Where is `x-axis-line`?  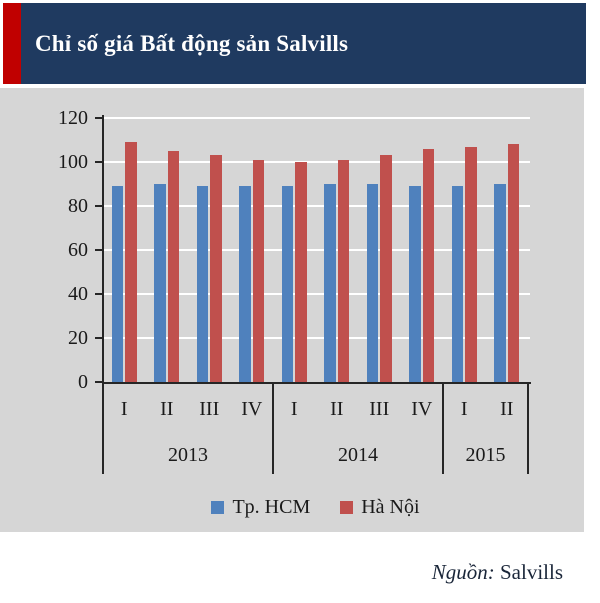
x-axis-line is located at coordinates (316, 383).